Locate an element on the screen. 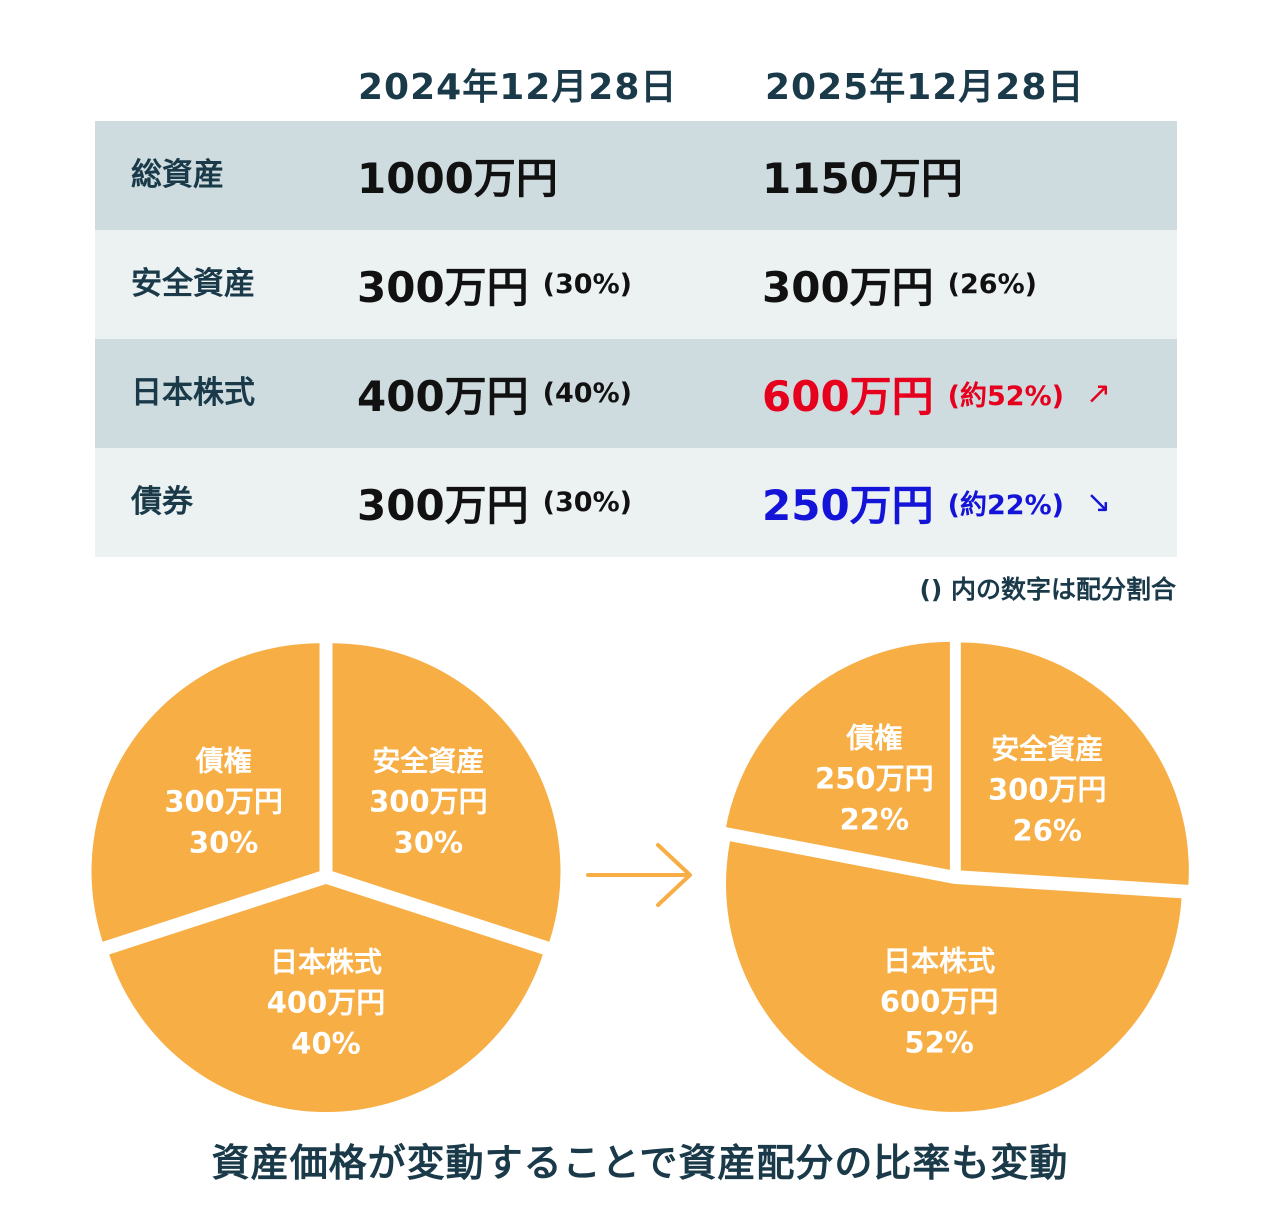 This screenshot has height=1209, width=1280. pie-chart-2024: 安全資産 300万円 30% 日本株式 400万円 40% 債権 300万円 30% is located at coordinates (326, 877).